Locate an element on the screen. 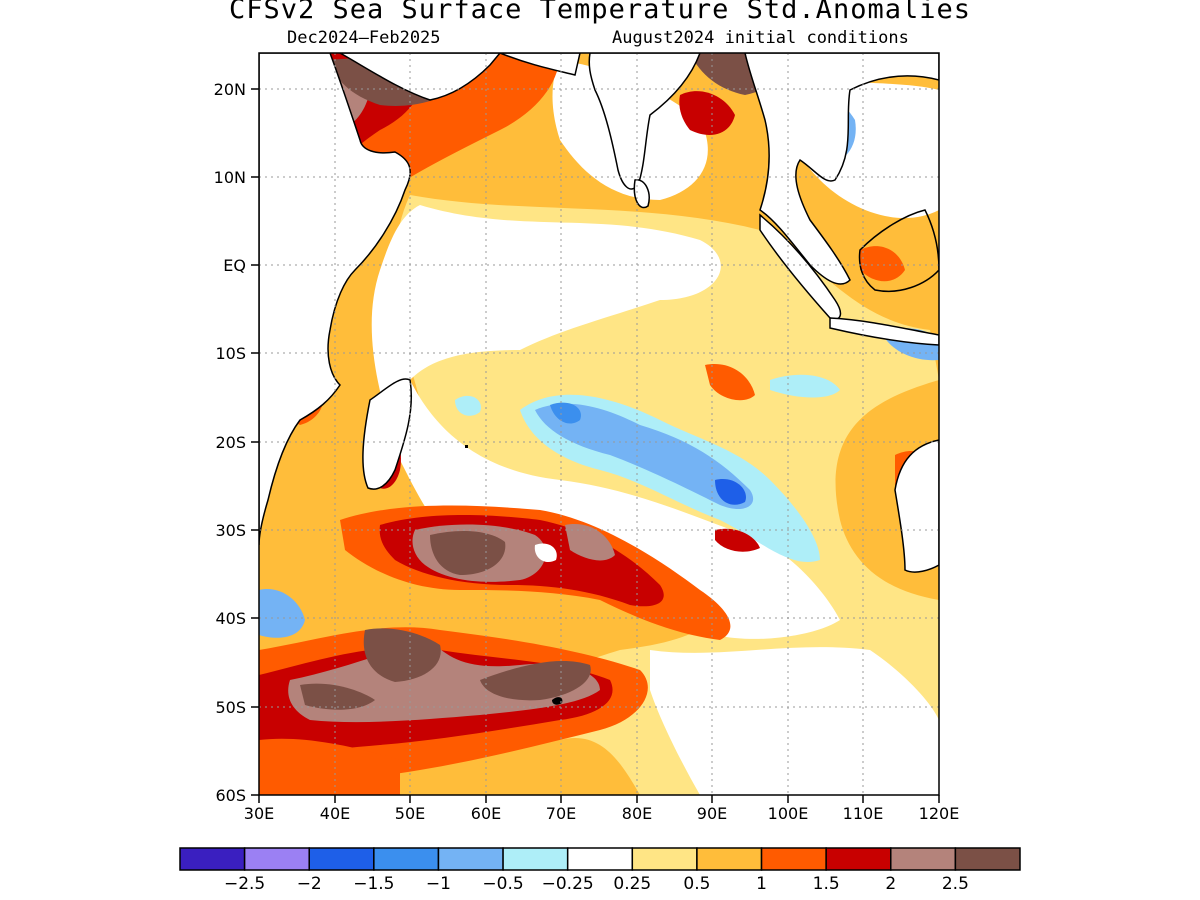 This screenshot has height=900, width=1200. cool-anomaly-southwest is located at coordinates (282, 613).